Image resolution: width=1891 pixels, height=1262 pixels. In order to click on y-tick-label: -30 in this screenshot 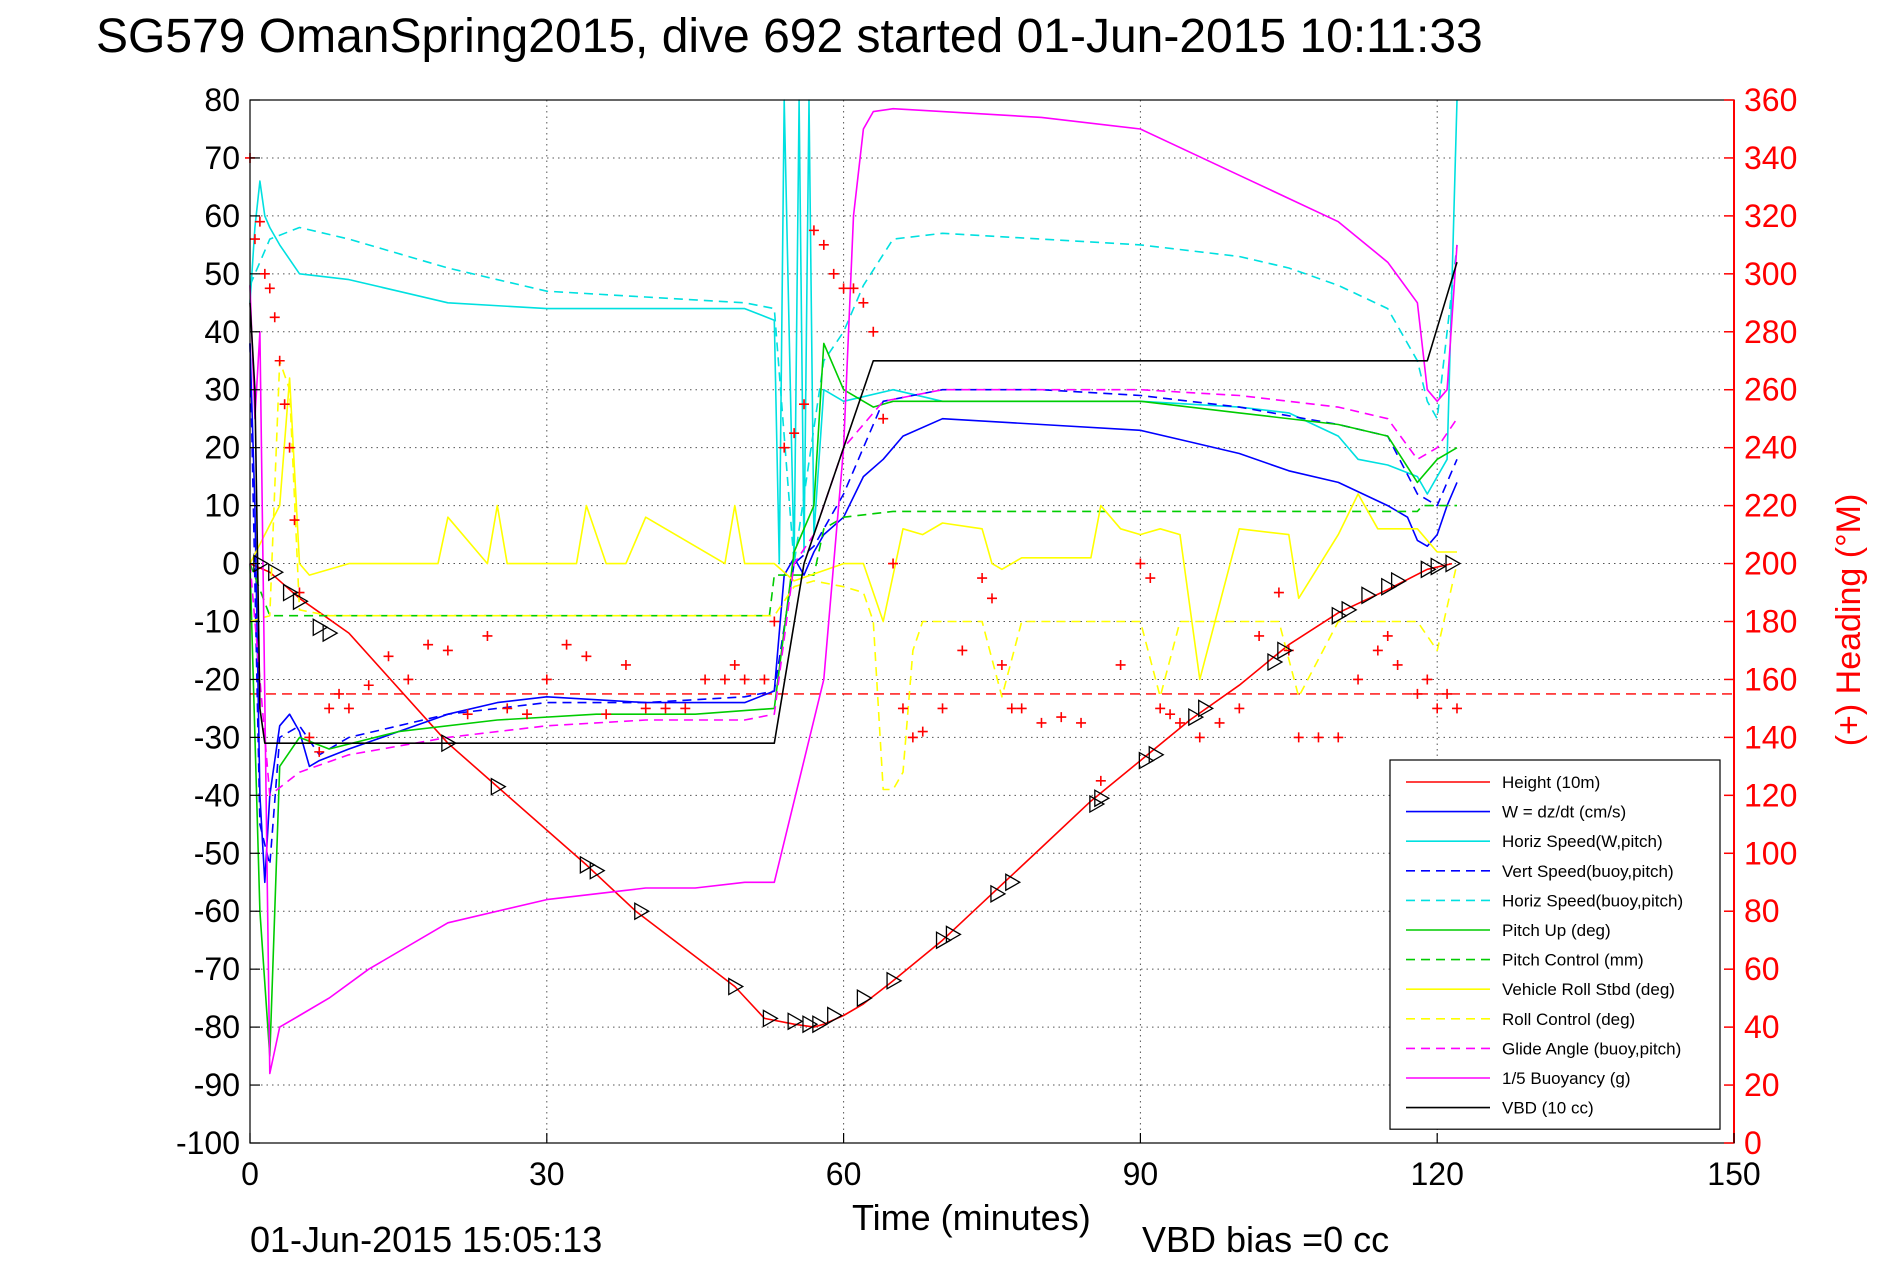, I will do `click(217, 737)`.